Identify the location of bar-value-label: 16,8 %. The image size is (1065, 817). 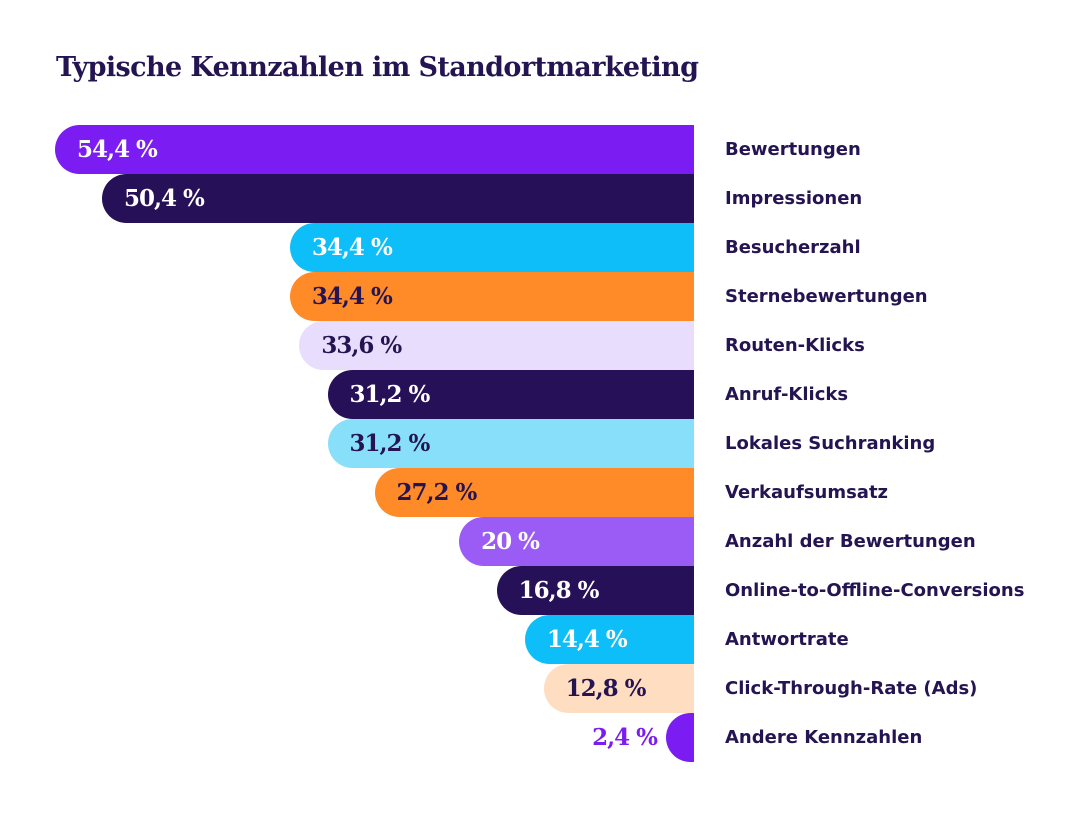
(559, 590).